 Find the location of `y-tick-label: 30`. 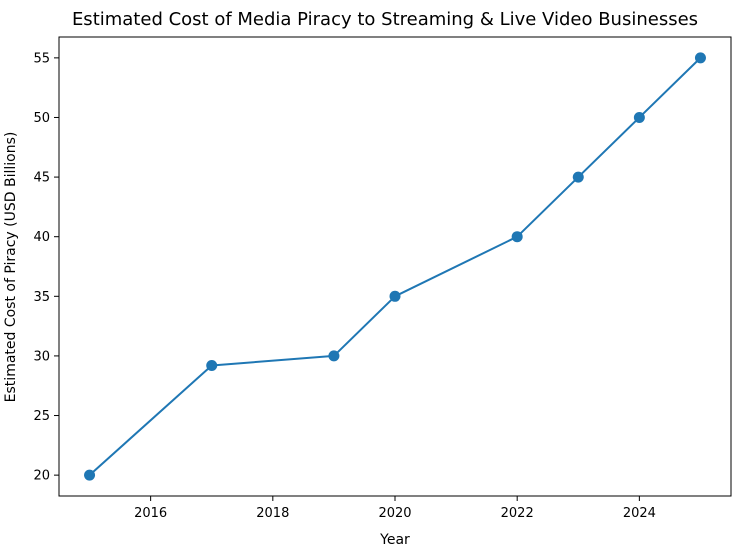

y-tick-label: 30 is located at coordinates (41, 356).